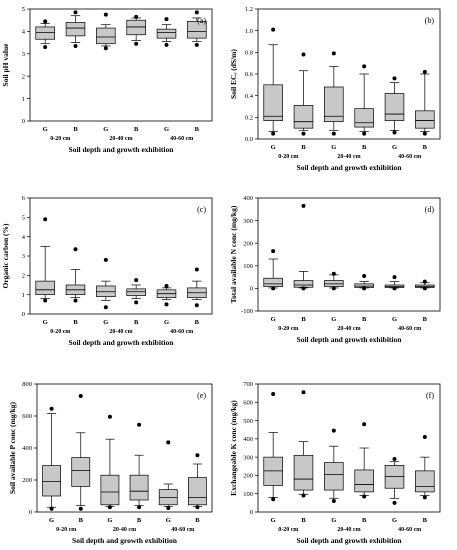  Describe the element at coordinates (249, 96) in the screenshot. I see `y-tick-label: 0.4` at that location.